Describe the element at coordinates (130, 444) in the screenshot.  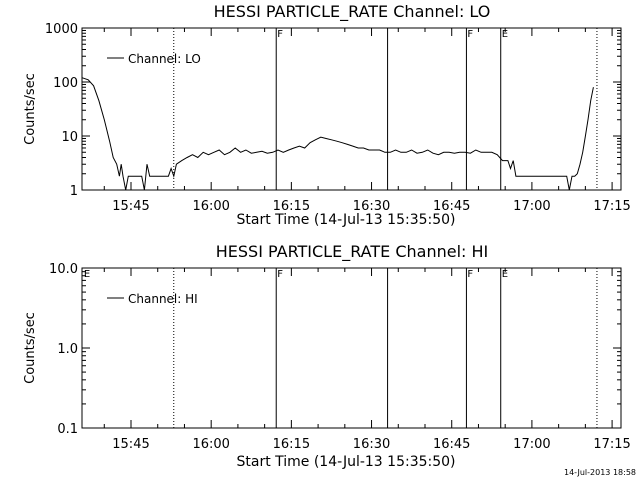
I see `hi-x-tick-label: 15:45` at that location.